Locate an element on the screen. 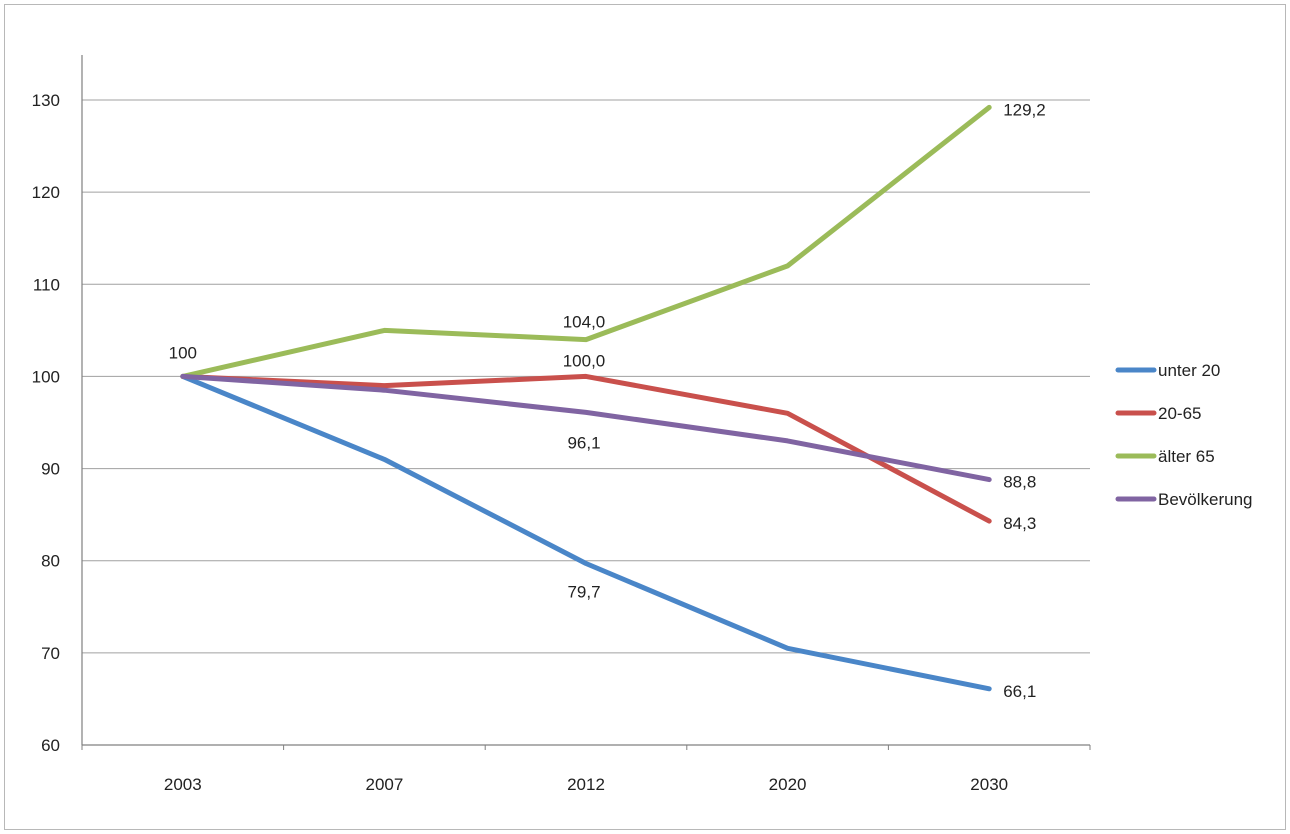  y-tick-label: 90 is located at coordinates (50, 469).